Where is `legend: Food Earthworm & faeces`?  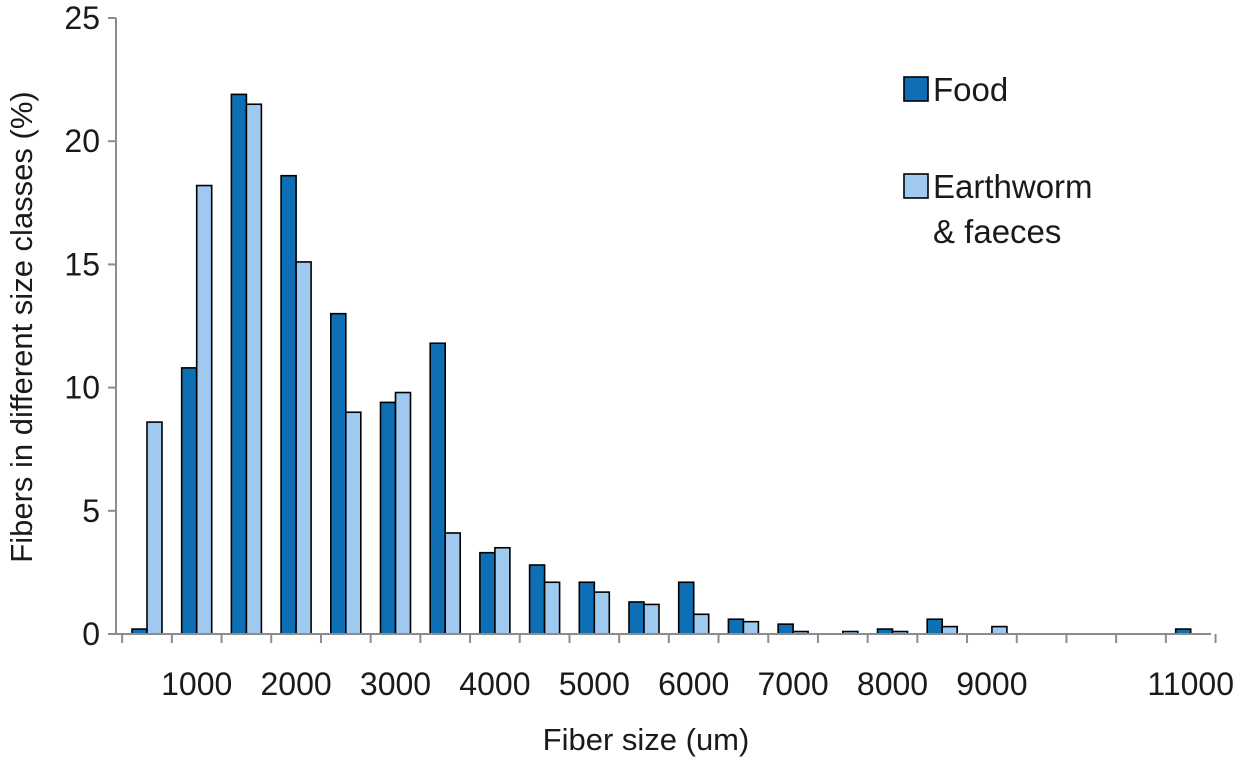
legend: Food Earthworm & faeces is located at coordinates (998, 160).